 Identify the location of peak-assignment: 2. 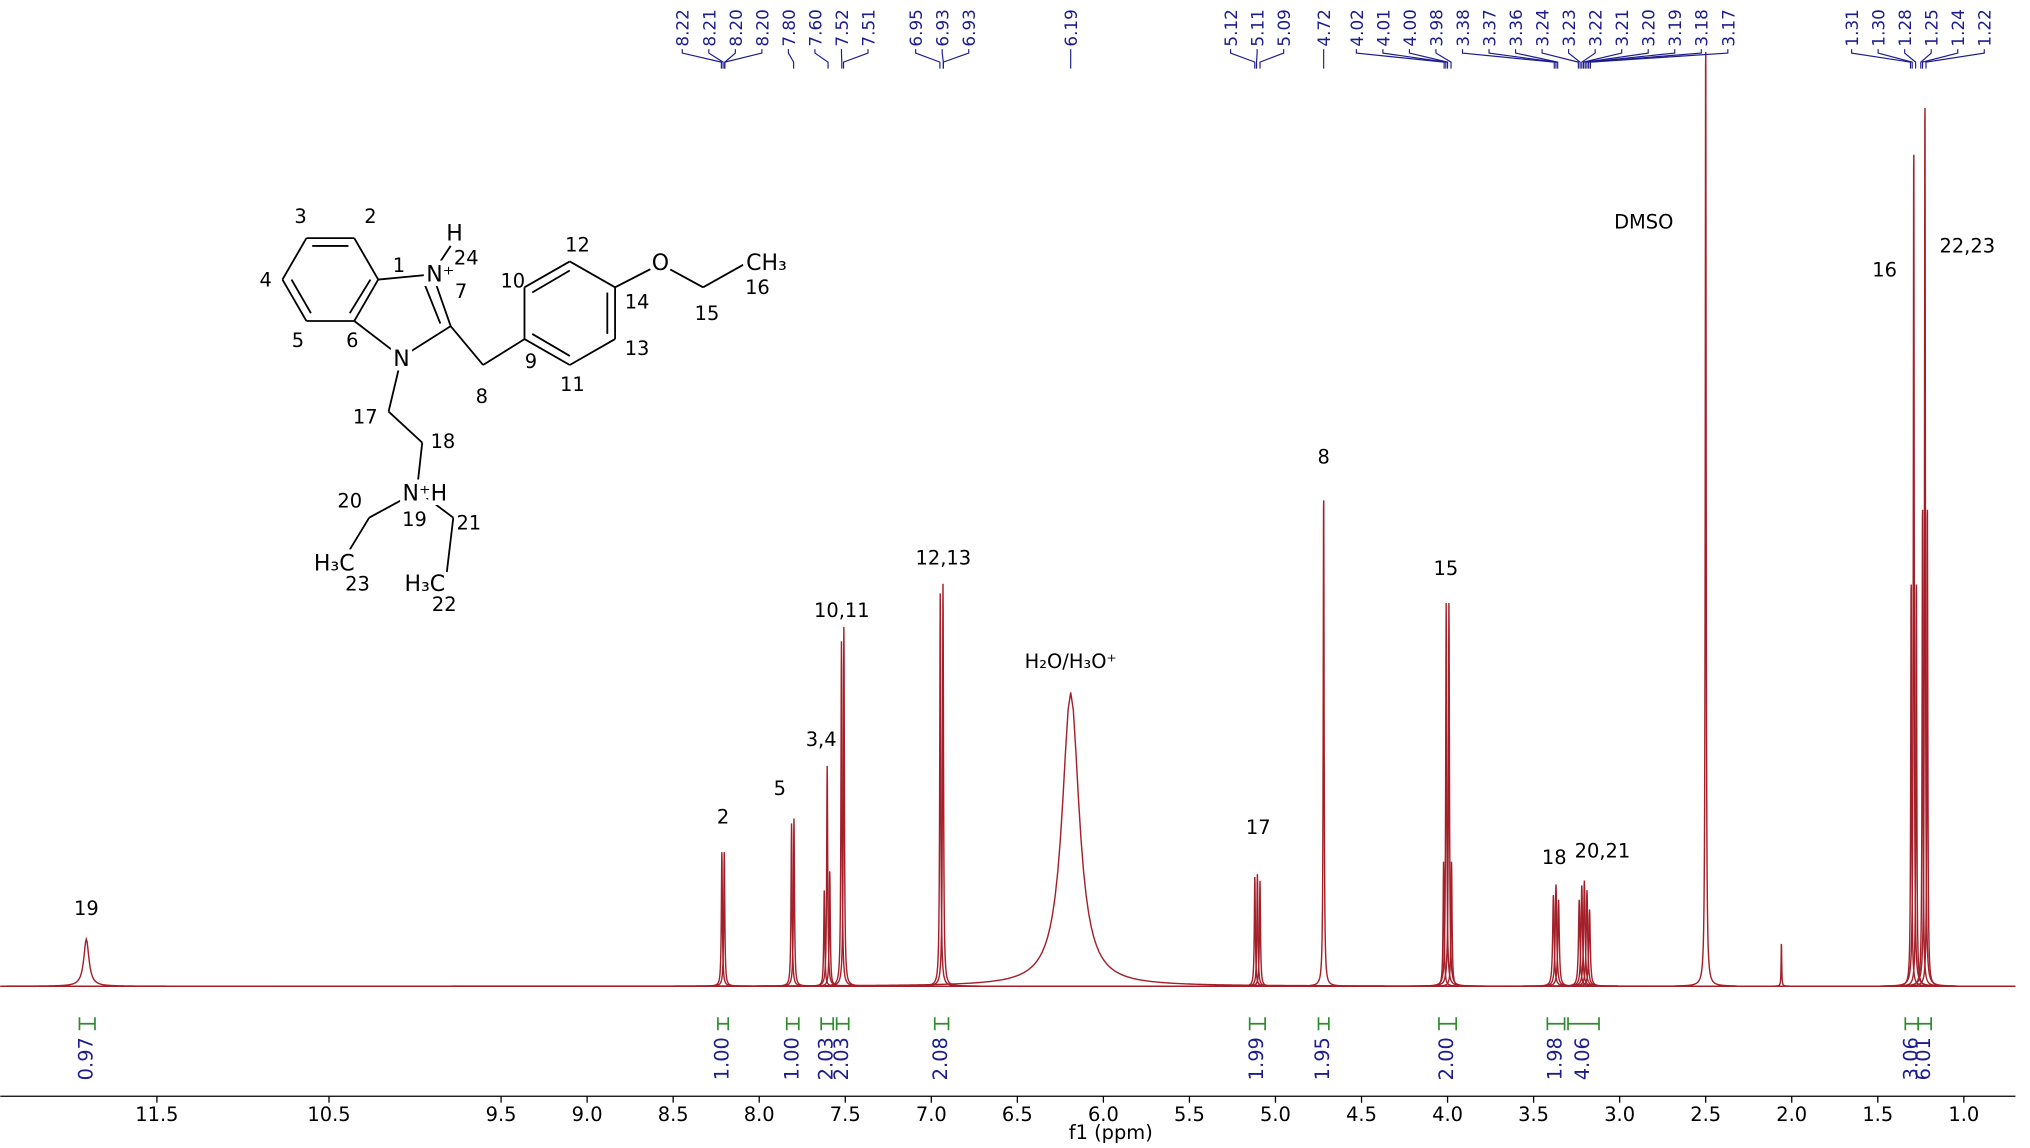
(723, 817).